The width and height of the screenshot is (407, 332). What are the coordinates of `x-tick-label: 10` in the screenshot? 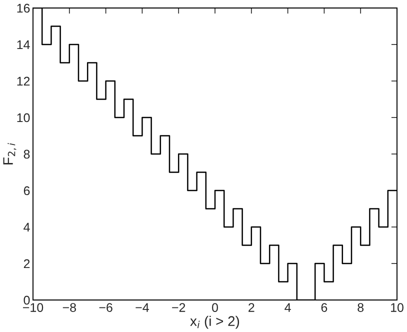 It's located at (397, 307).